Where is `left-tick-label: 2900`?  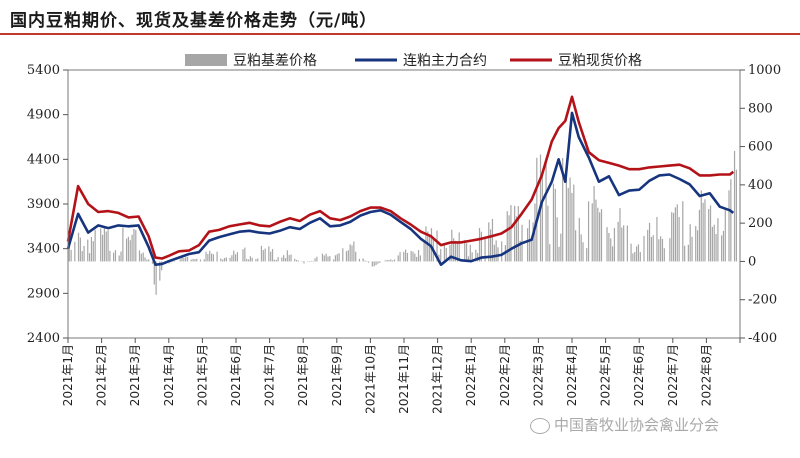 left-tick-label: 2900 is located at coordinates (43, 293).